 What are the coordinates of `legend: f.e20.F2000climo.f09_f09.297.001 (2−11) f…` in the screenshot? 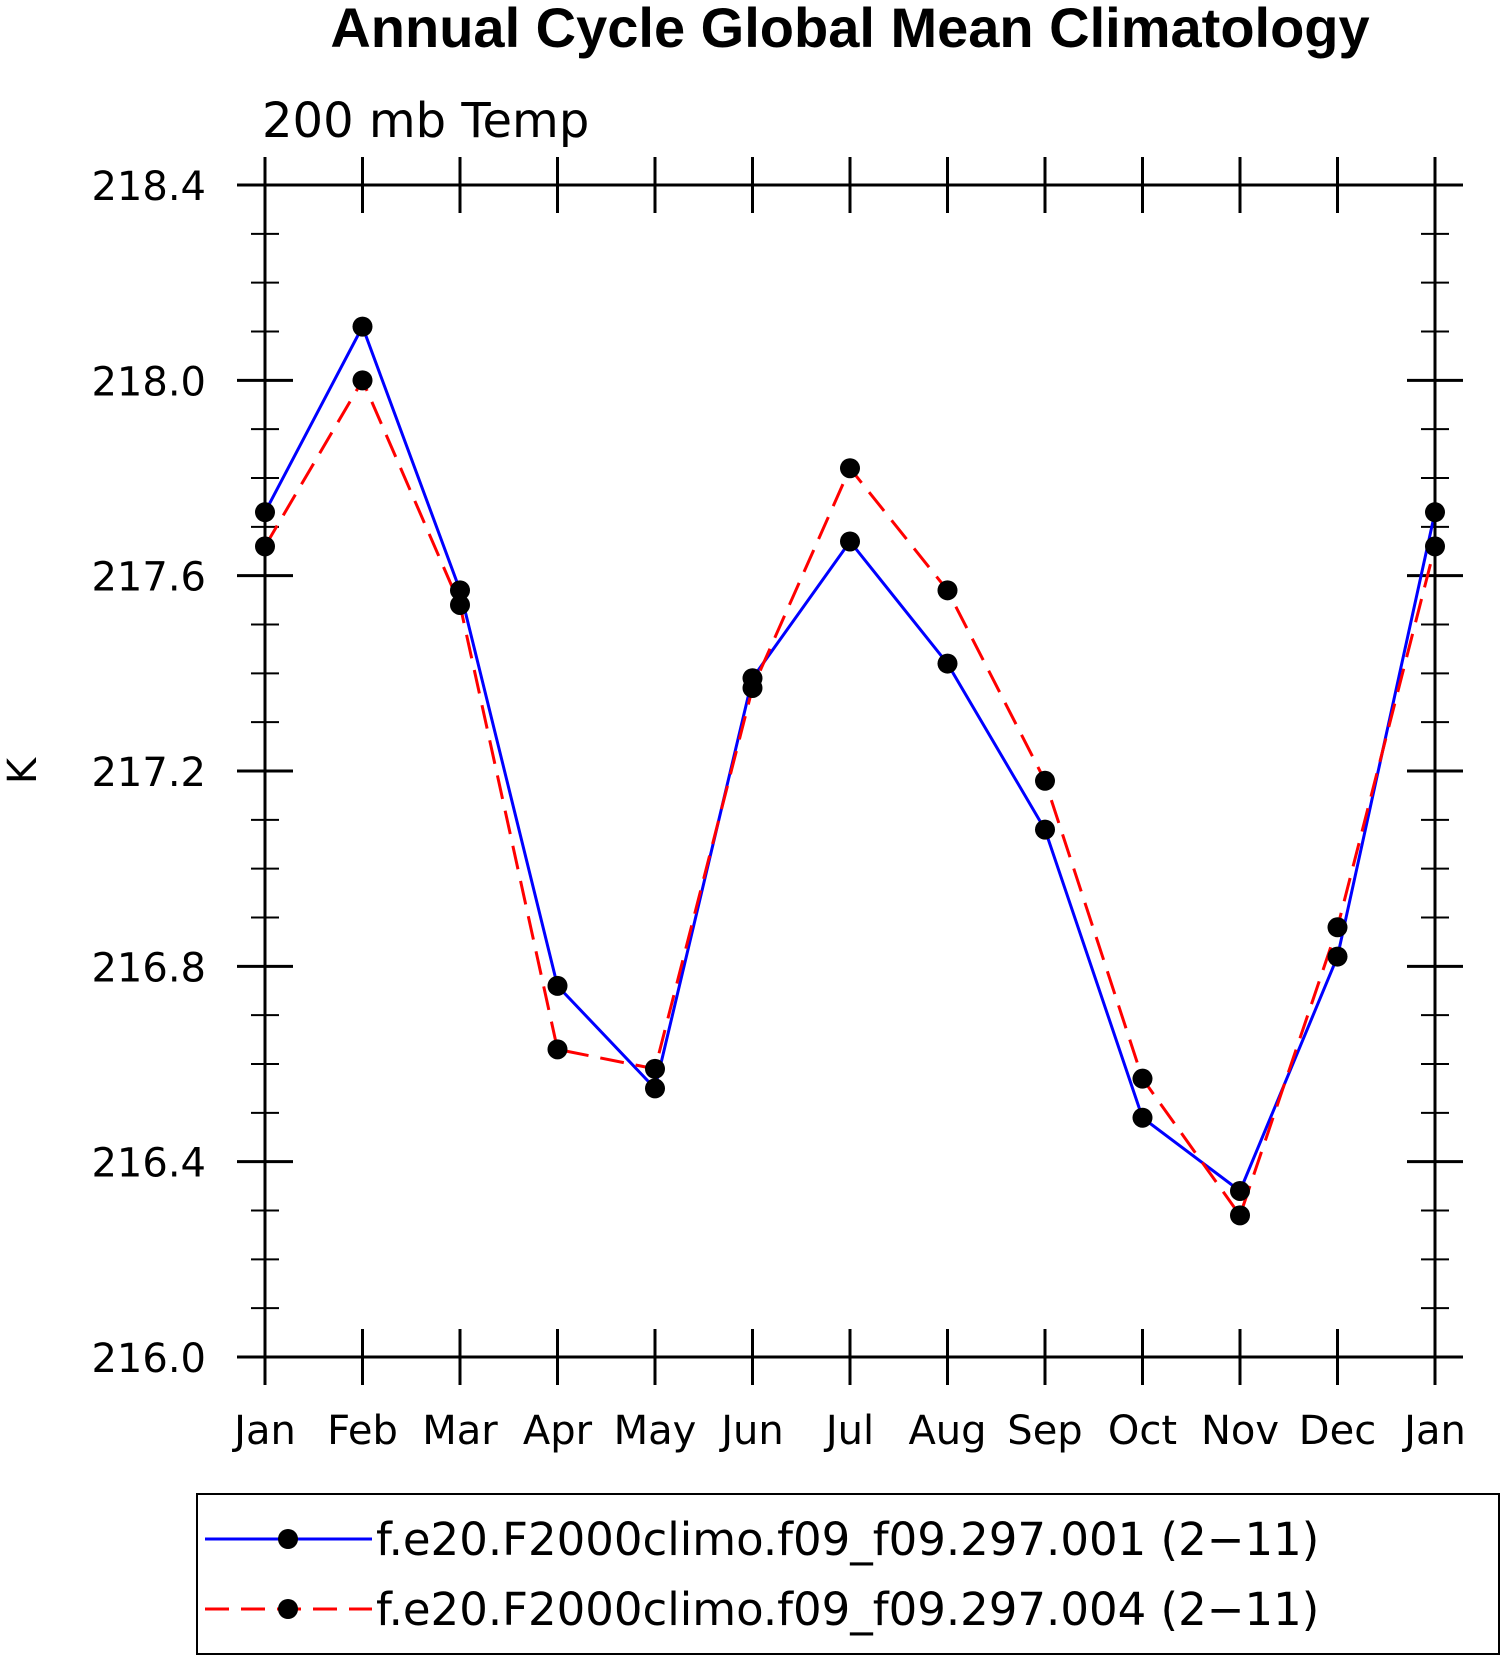 It's located at (848, 1574).